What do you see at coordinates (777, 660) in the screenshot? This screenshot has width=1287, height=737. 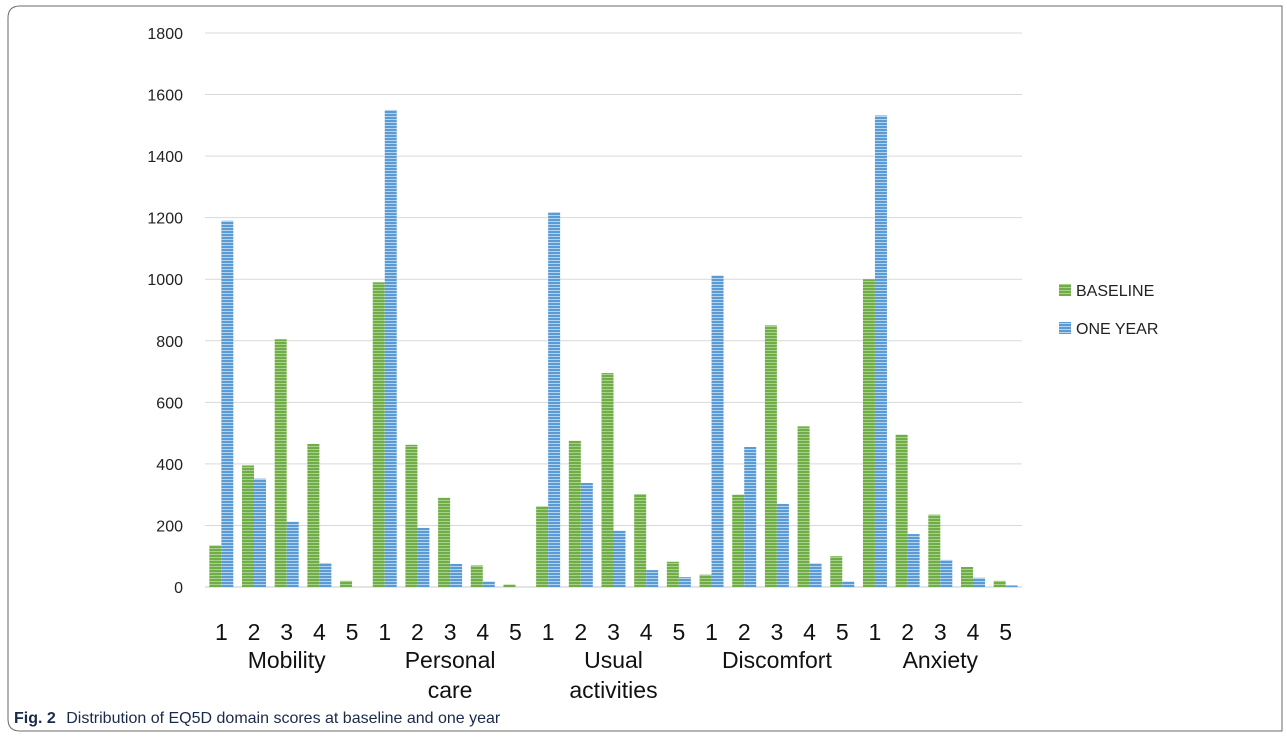 I see `x-group-label: Discomfort` at bounding box center [777, 660].